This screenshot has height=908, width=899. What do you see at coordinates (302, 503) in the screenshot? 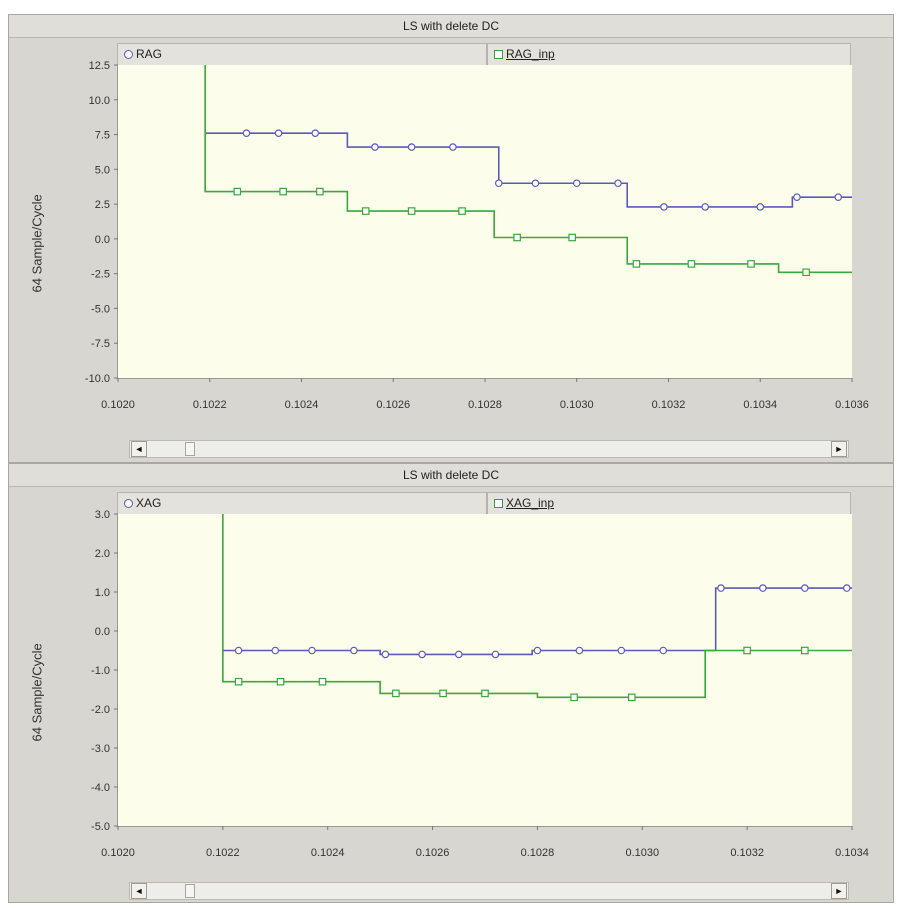
I see `legend-xag: XAG` at bounding box center [302, 503].